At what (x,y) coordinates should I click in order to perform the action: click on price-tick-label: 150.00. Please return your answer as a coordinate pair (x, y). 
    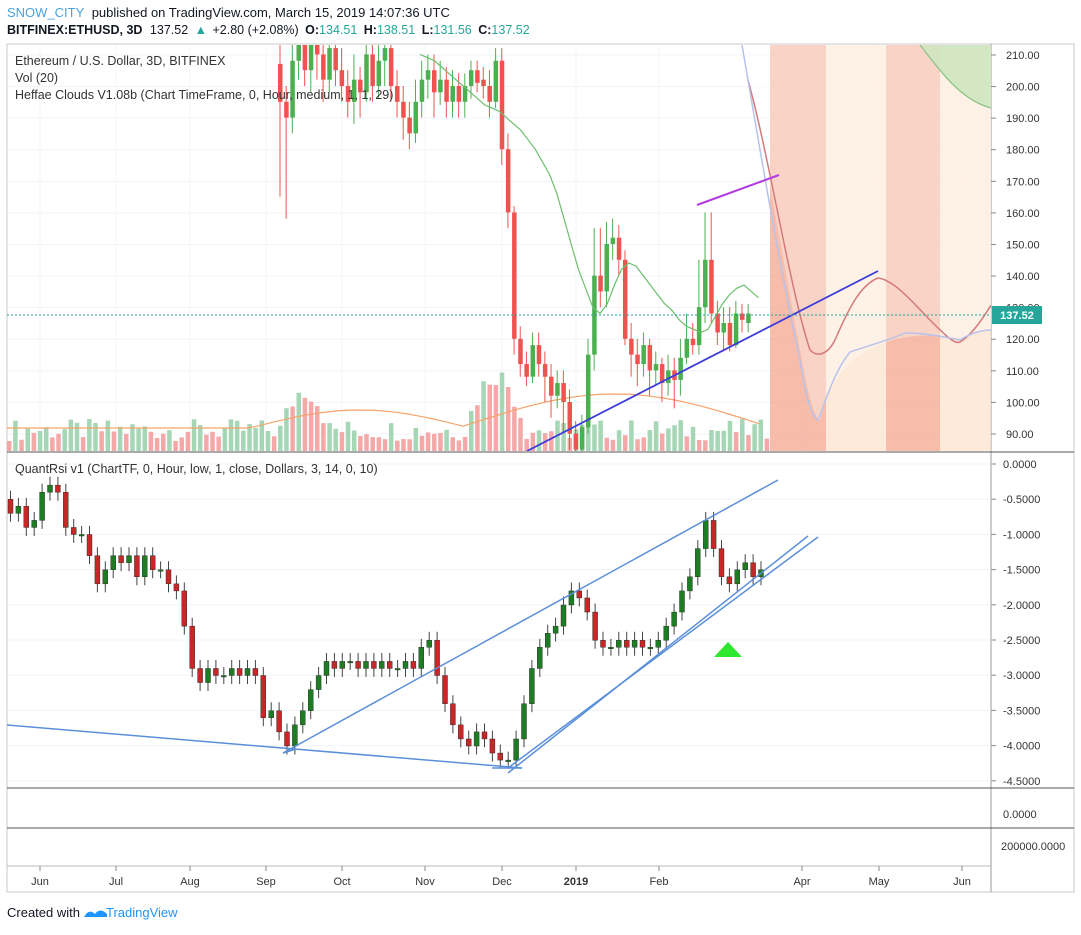
    Looking at the image, I should click on (1023, 245).